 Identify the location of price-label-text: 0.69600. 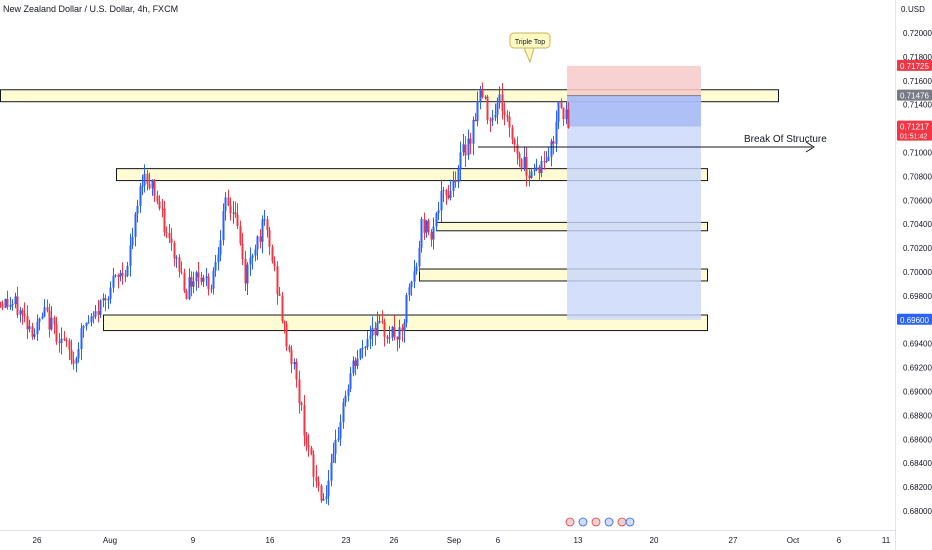
(914, 320).